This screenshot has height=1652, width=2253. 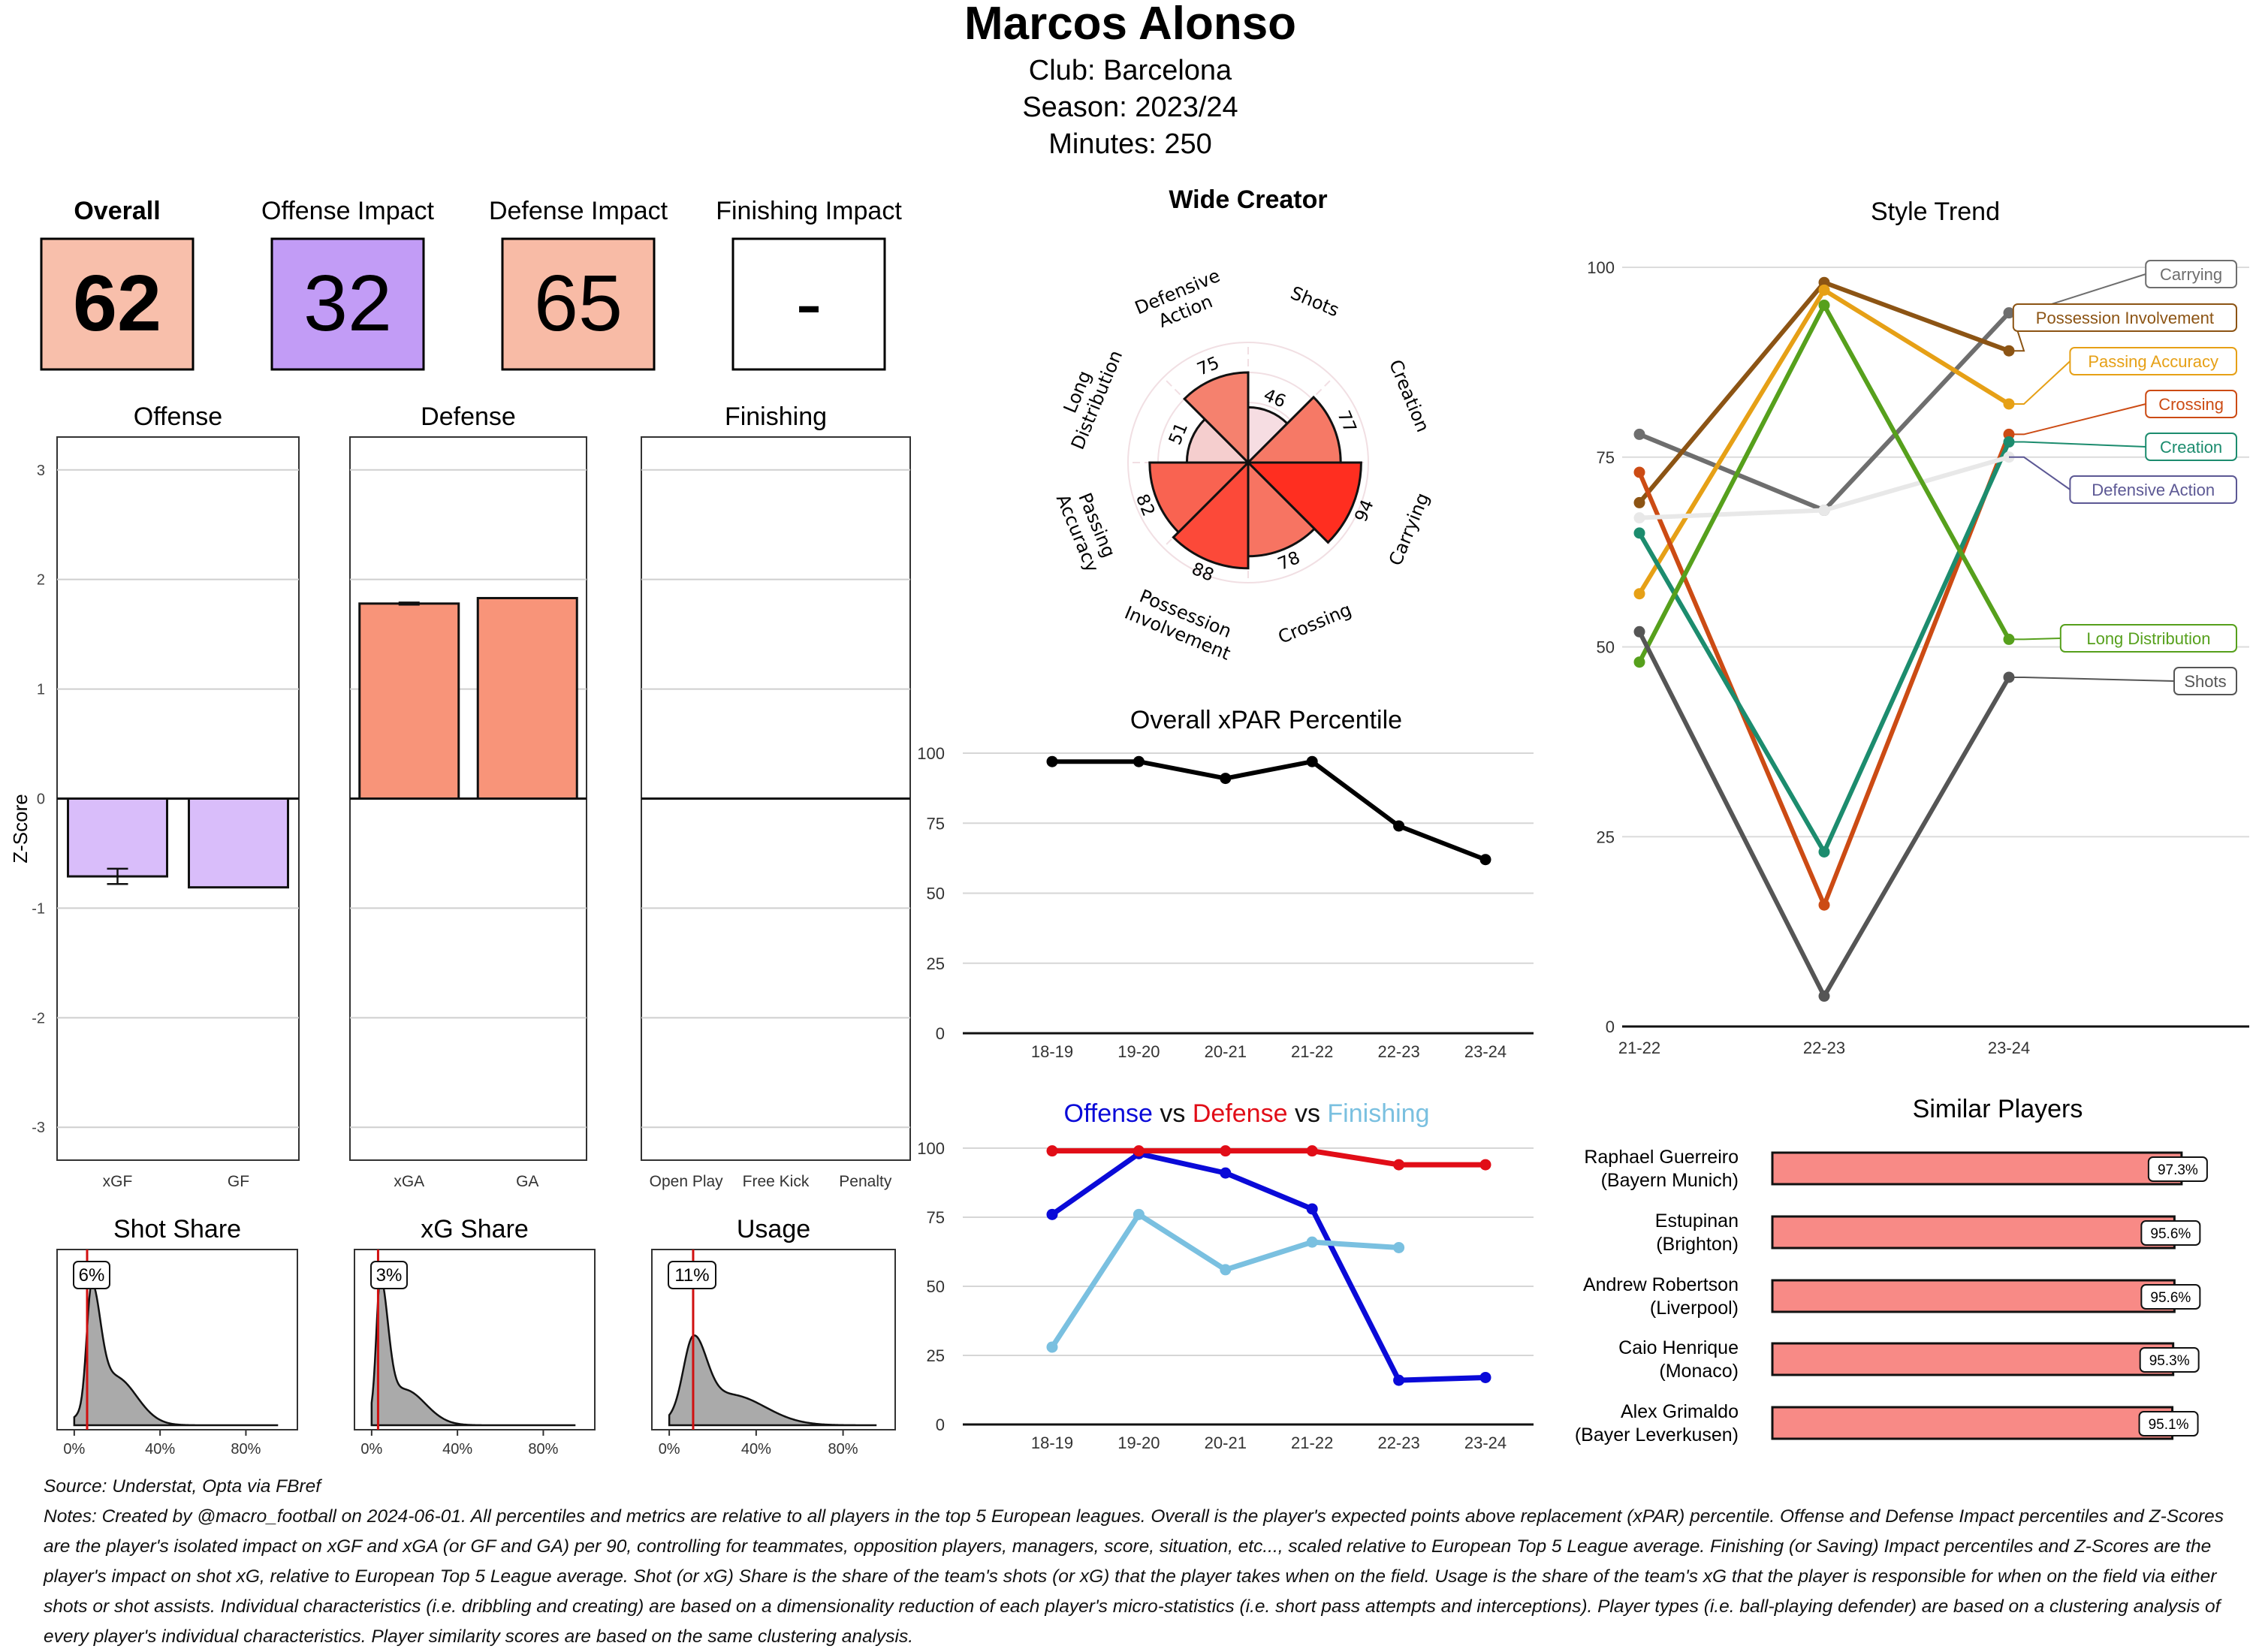 I want to click on similar-player-name: Alex Grimaldo, so click(x=1680, y=1411).